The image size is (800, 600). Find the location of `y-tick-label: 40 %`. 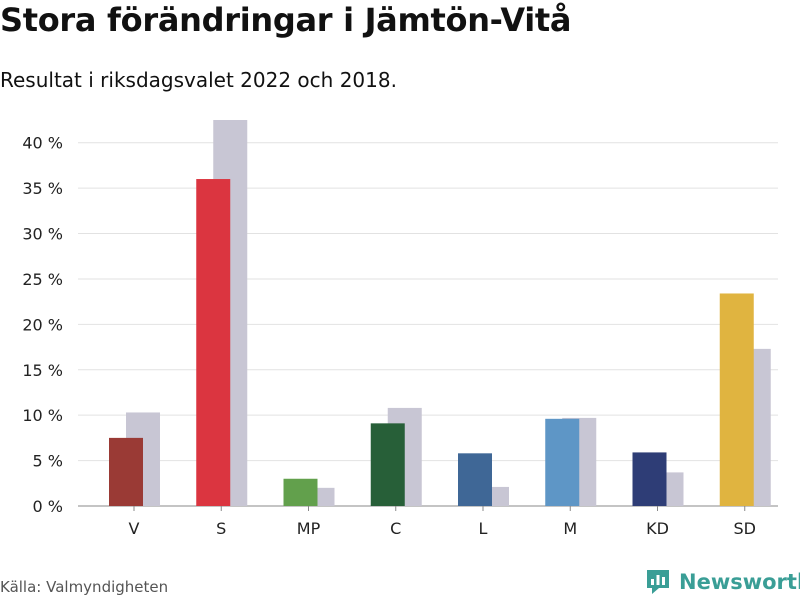

y-tick-label: 40 % is located at coordinates (42, 143).